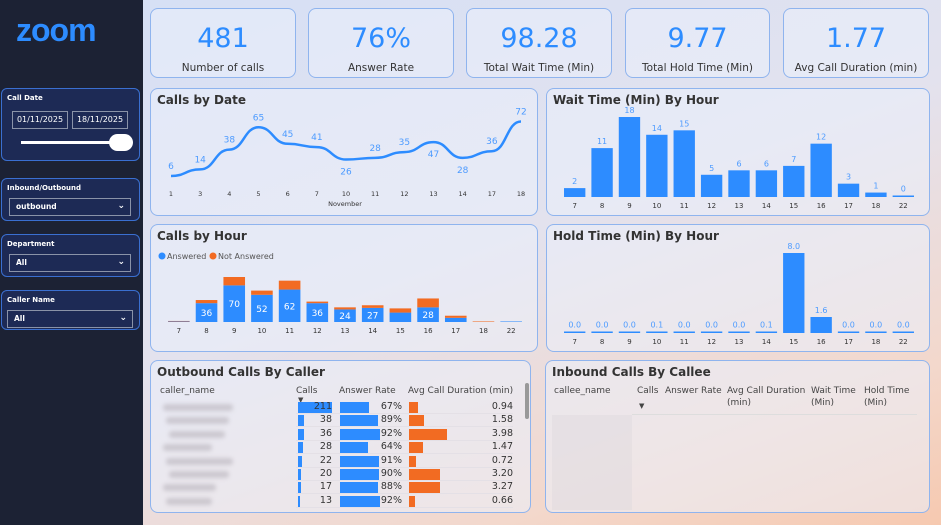 This screenshot has height=525, width=941. I want to click on avg-duration-bar, so click(416, 448).